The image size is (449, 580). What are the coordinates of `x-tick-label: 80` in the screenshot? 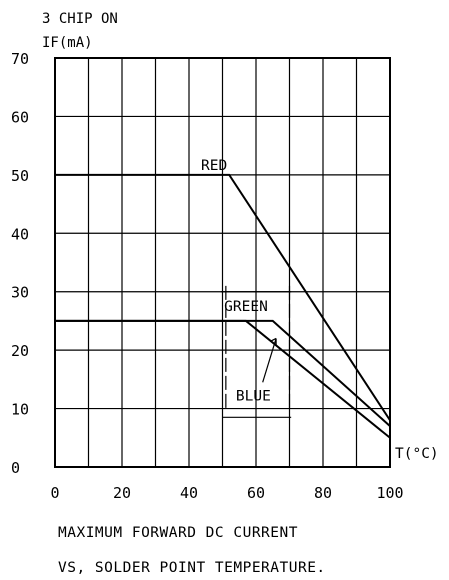 It's located at (323, 493).